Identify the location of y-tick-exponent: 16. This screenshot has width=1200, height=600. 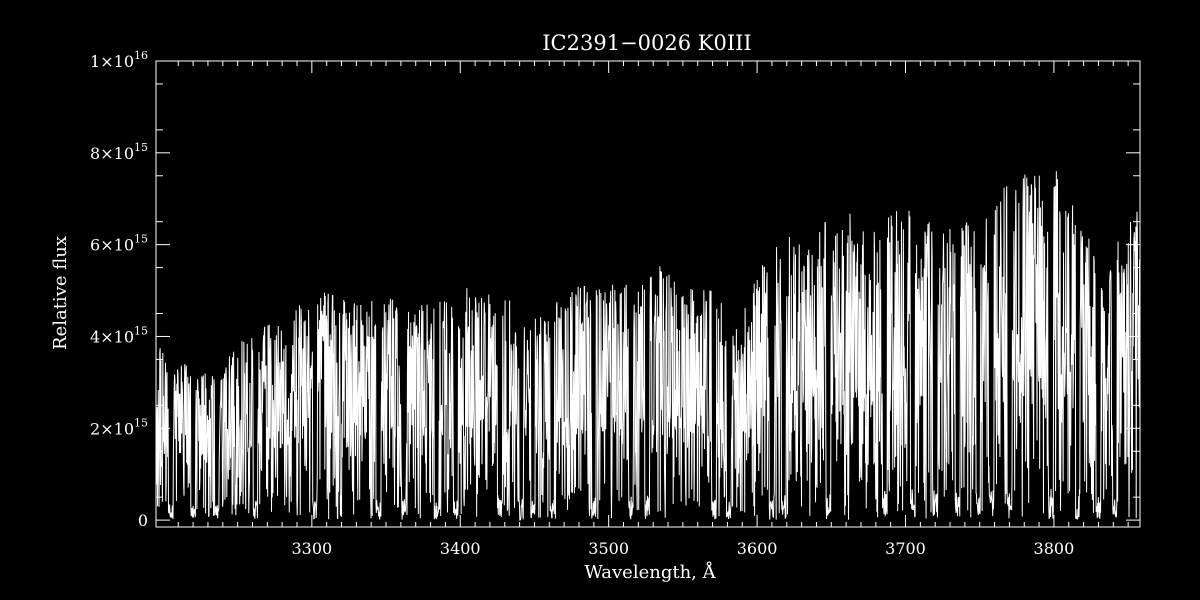
(141, 55).